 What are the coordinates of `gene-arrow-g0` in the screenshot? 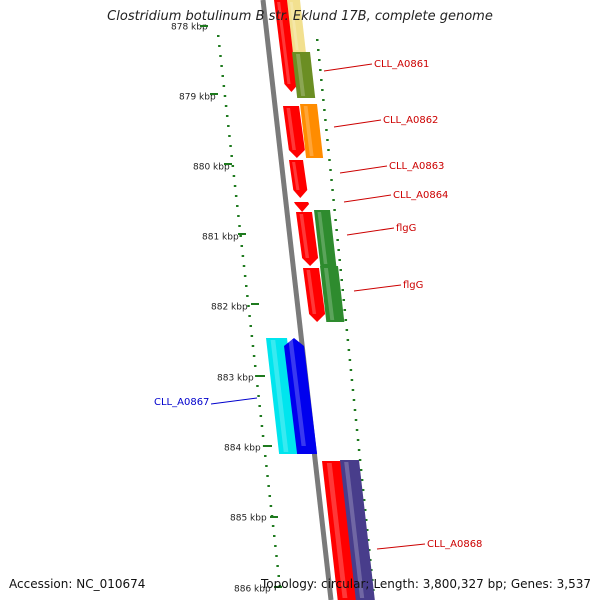 It's located at (286, 46).